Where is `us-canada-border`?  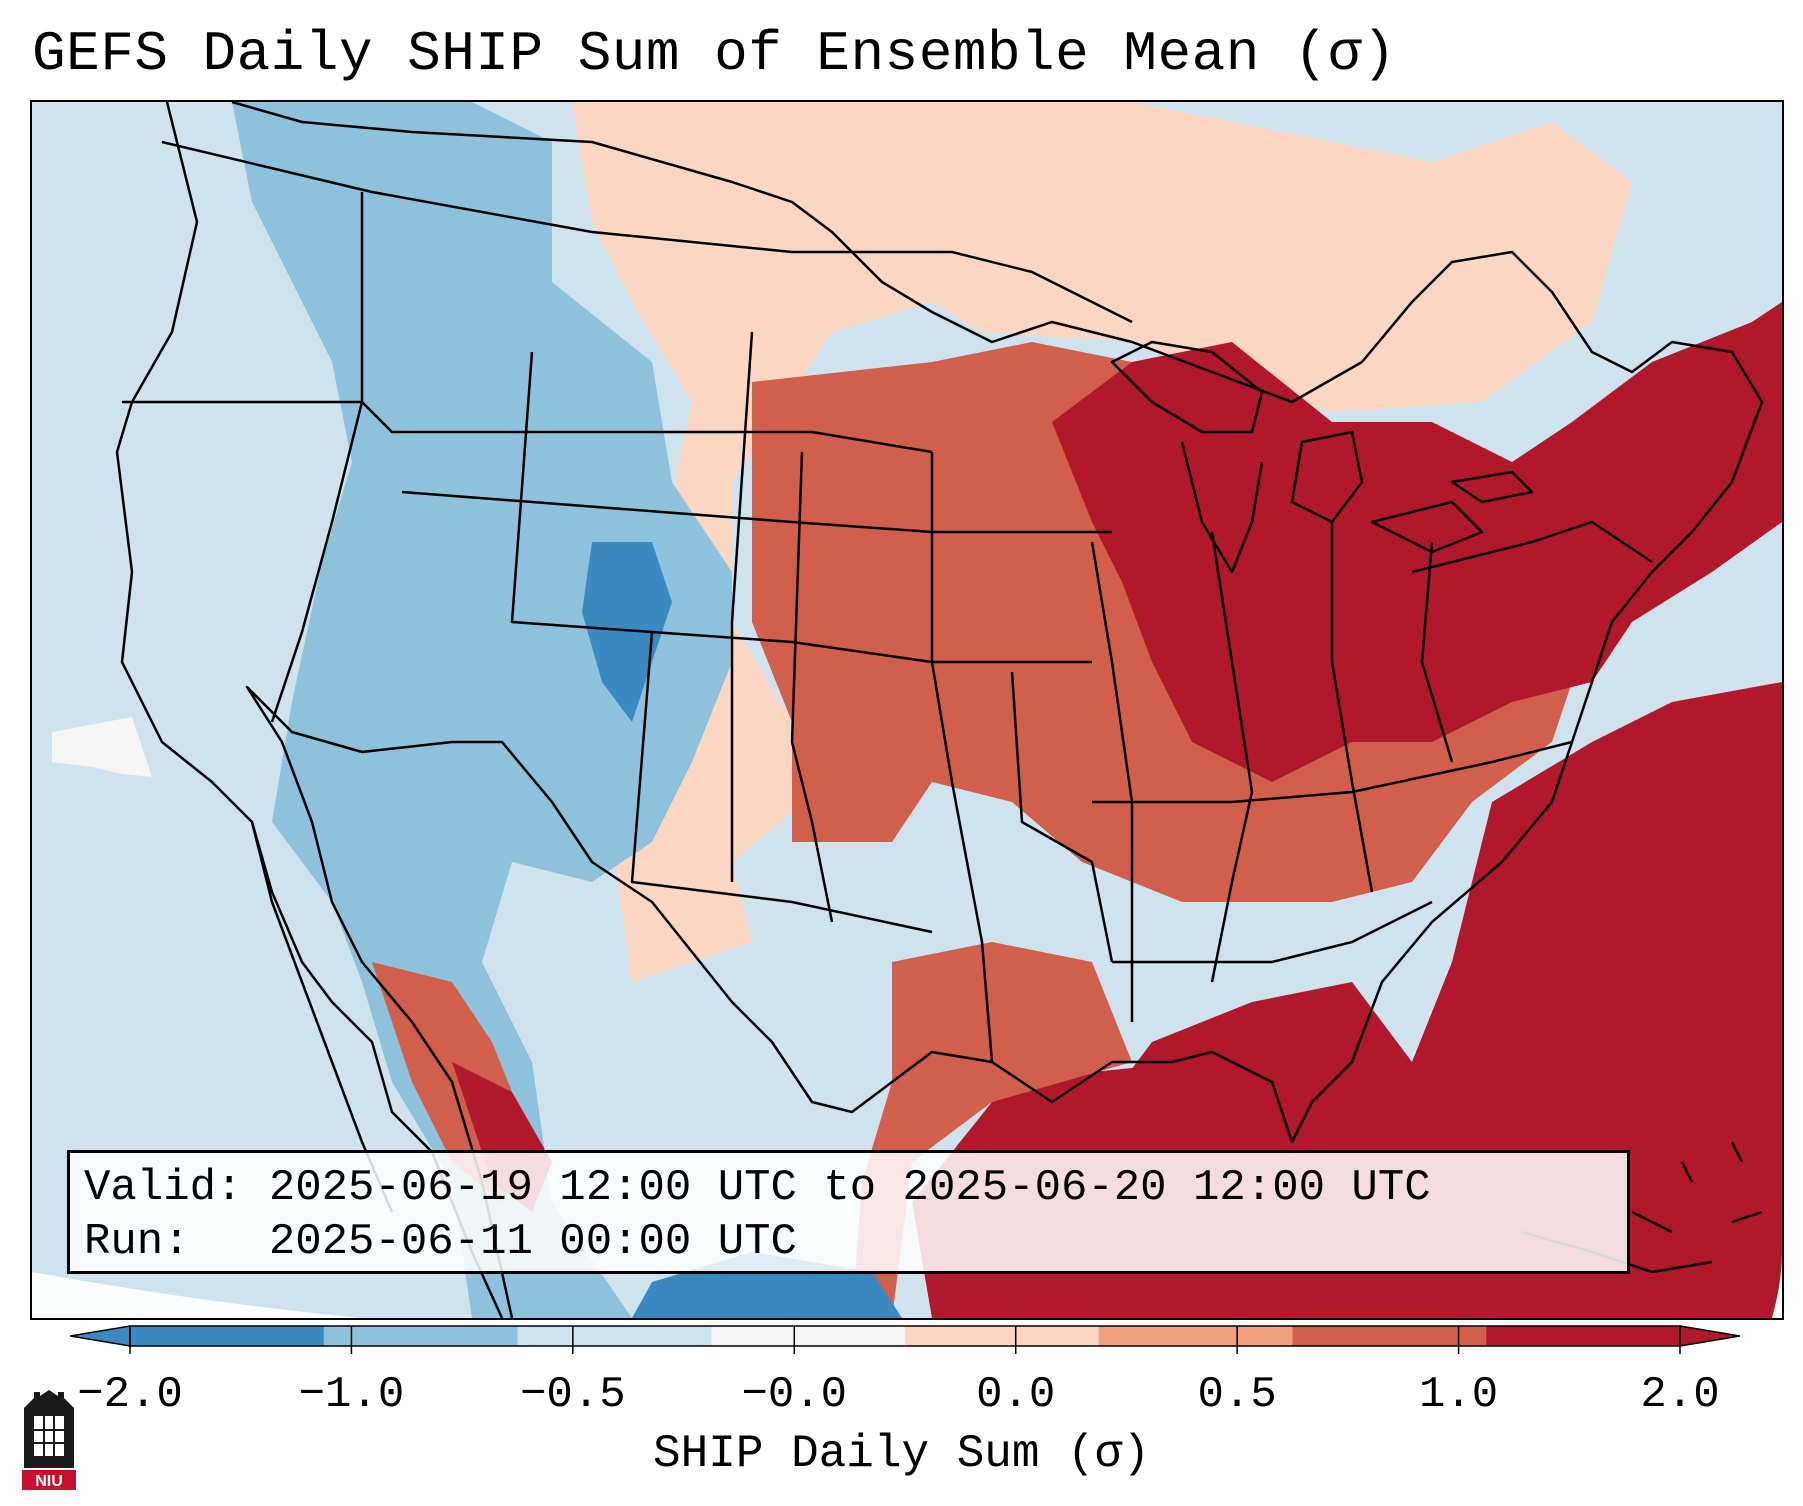 us-canada-border is located at coordinates (647, 232).